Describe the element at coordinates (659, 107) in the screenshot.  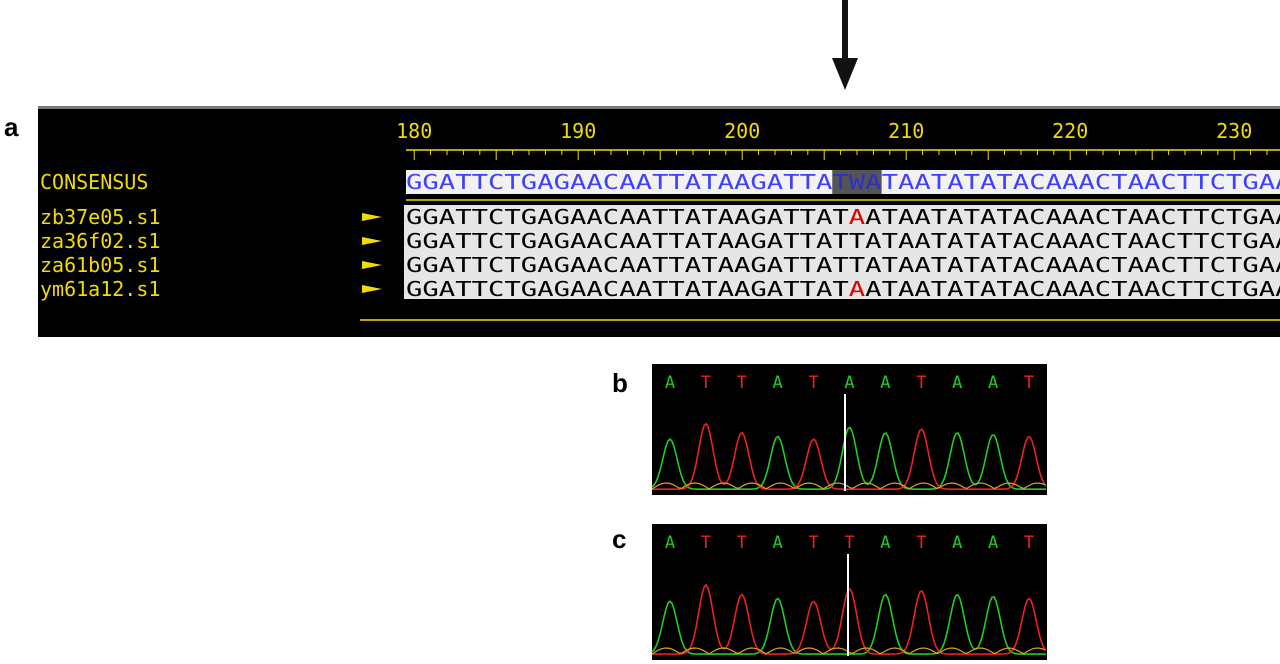
I see `window-border` at that location.